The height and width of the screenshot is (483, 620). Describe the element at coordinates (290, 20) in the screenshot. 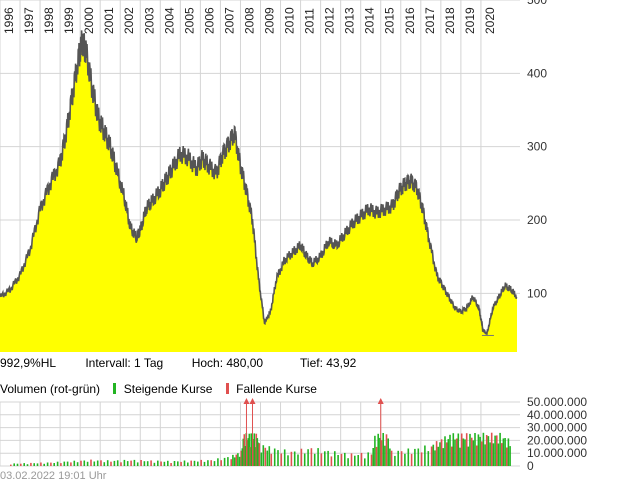

I see `year-label-2010: 2010` at that location.